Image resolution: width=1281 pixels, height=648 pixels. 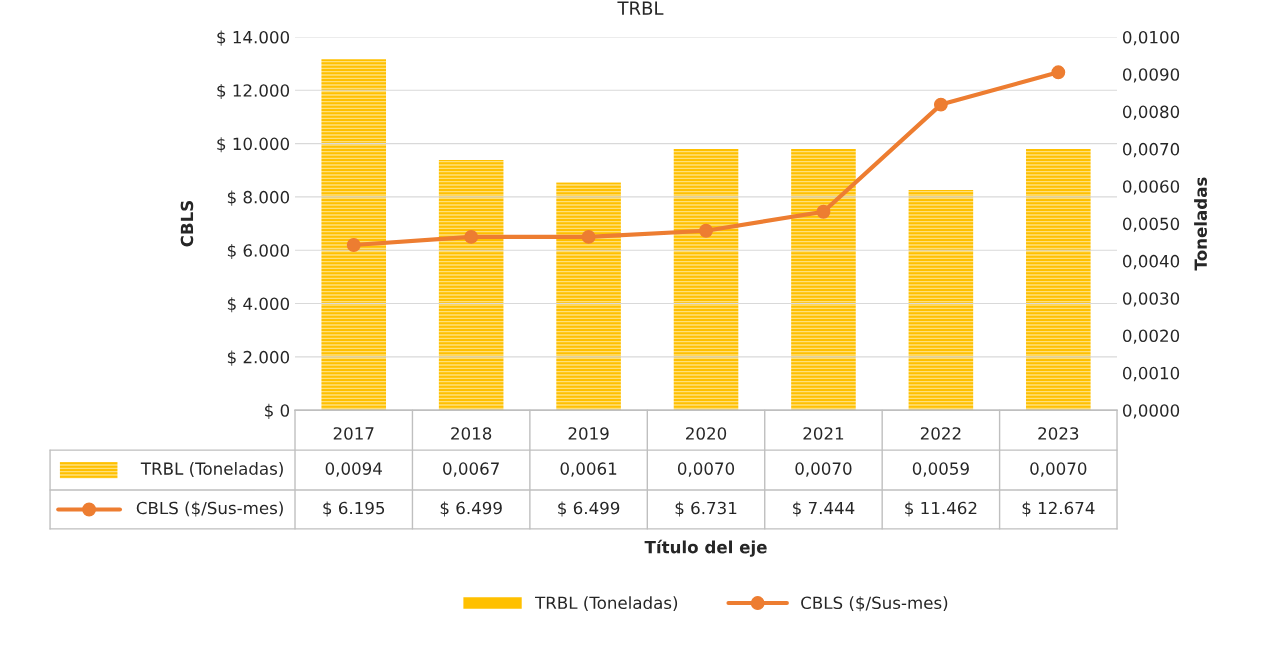 What do you see at coordinates (1058, 433) in the screenshot?
I see `x-tick-label: 2023` at bounding box center [1058, 433].